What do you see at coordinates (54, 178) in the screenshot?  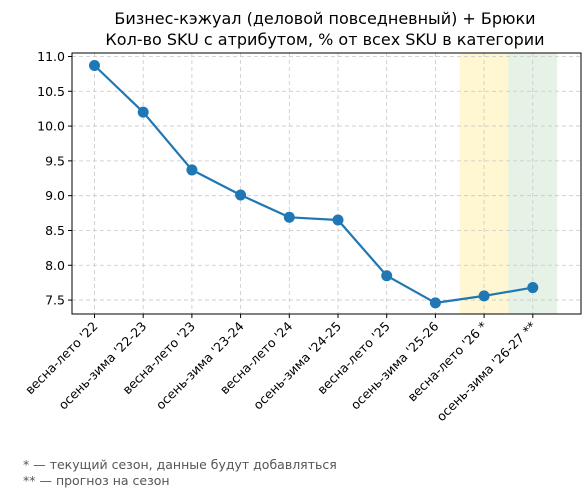 I see `y-axis: 7.5 8.0 8.5 9.0 9.5 10.0 10.5 11.0` at bounding box center [54, 178].